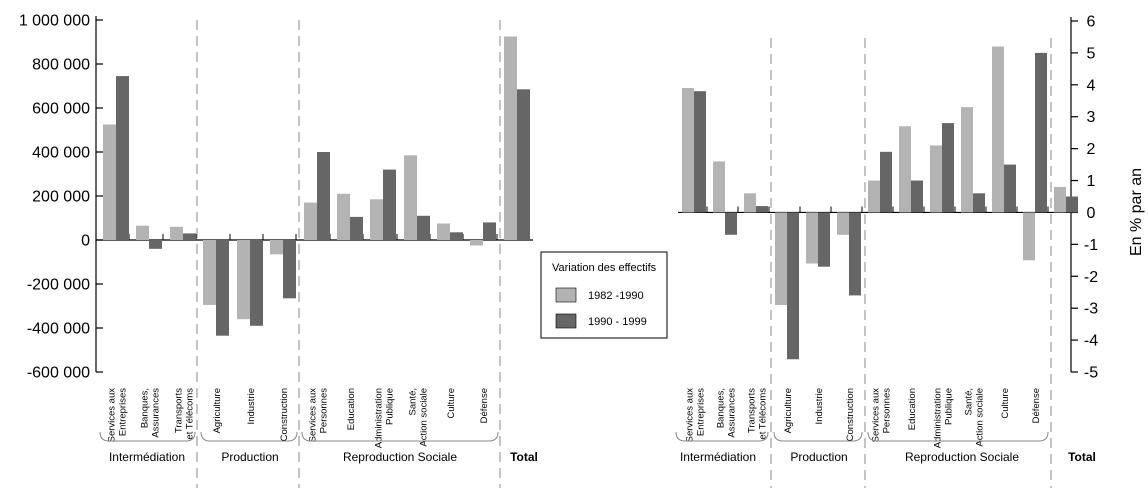 Image resolution: width=1148 pixels, height=488 pixels. What do you see at coordinates (54, 21) in the screenshot?
I see `left-y-tick-label: 1 000 000` at bounding box center [54, 21].